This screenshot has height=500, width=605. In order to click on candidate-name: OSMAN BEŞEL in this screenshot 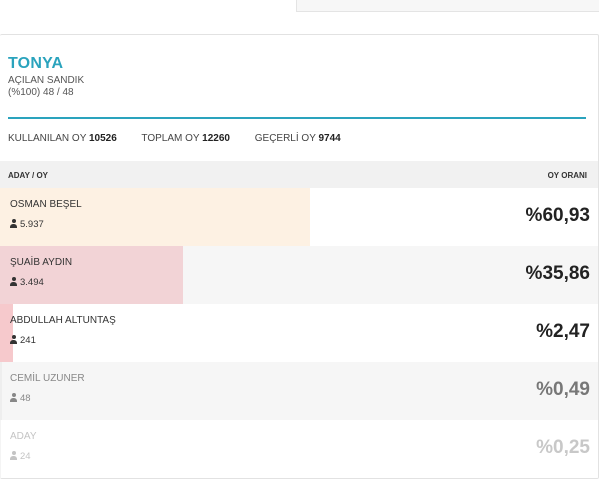, I will do `click(46, 204)`.